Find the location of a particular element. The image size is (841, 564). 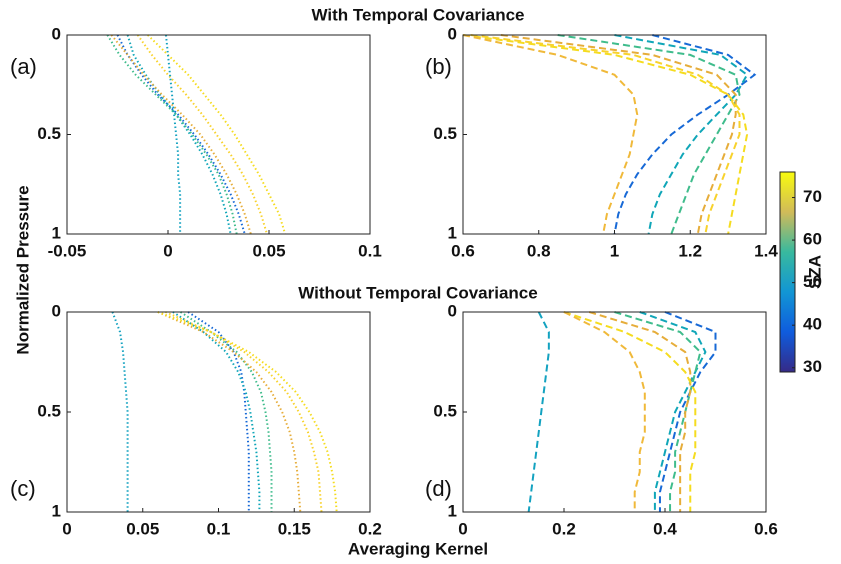

x-tick-label: -0.05 is located at coordinates (67, 250).